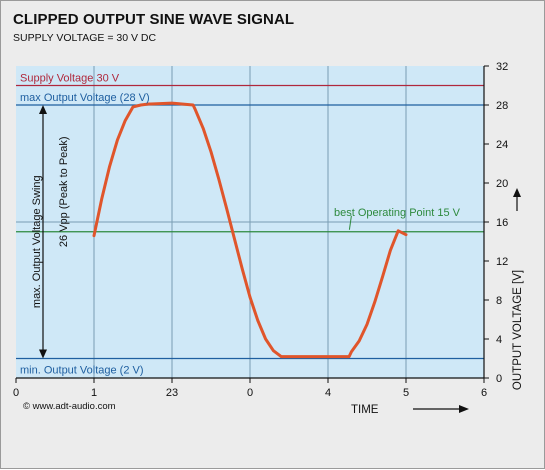 This screenshot has height=470, width=545. Describe the element at coordinates (518, 330) in the screenshot. I see `y-axis-label: OUTPUT VOLTAGE [V]` at that location.